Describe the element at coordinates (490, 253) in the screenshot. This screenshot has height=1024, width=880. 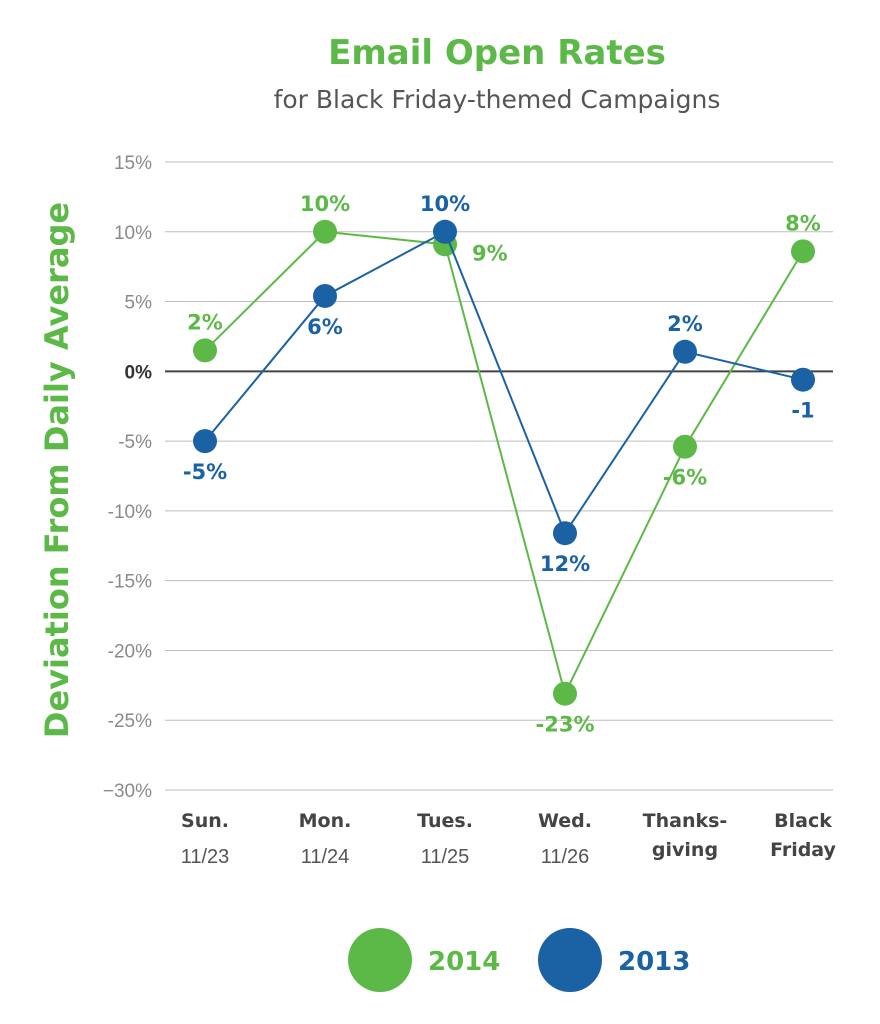
I see `data-label-2014: 9%` at that location.